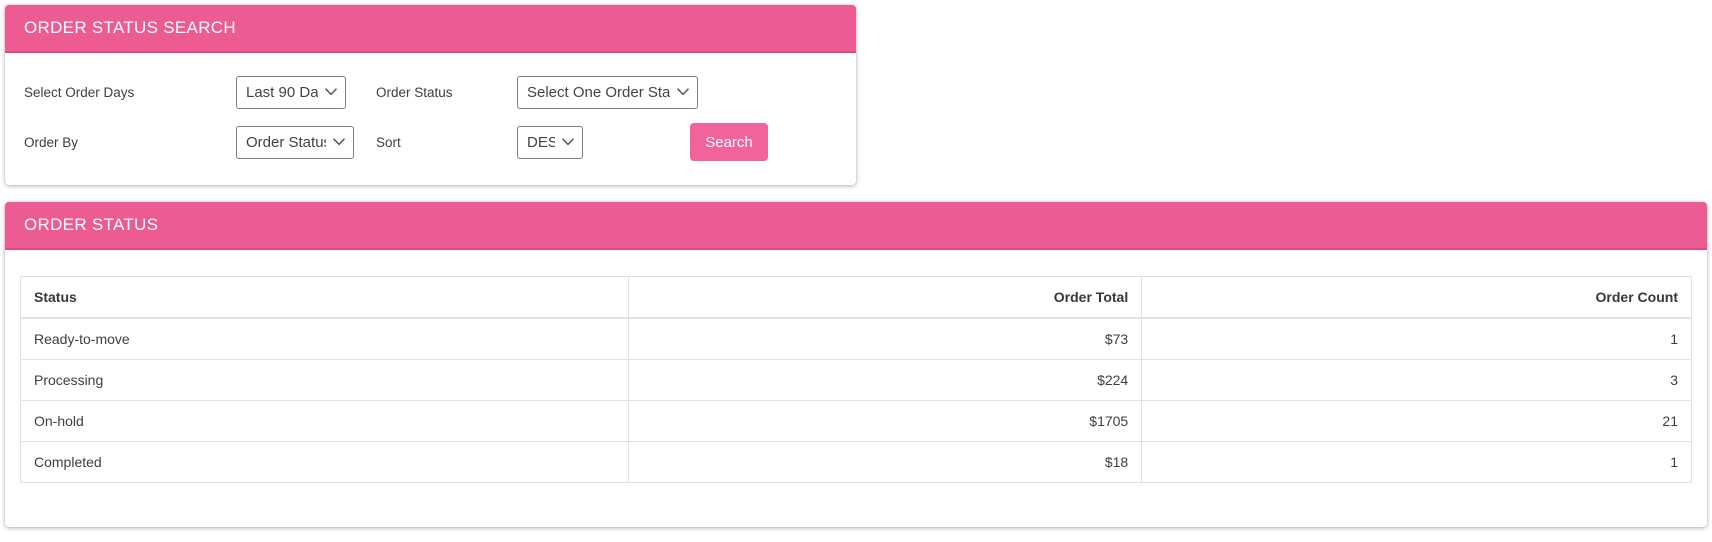  I want to click on order-total-column-header: Order Total, so click(885, 297).